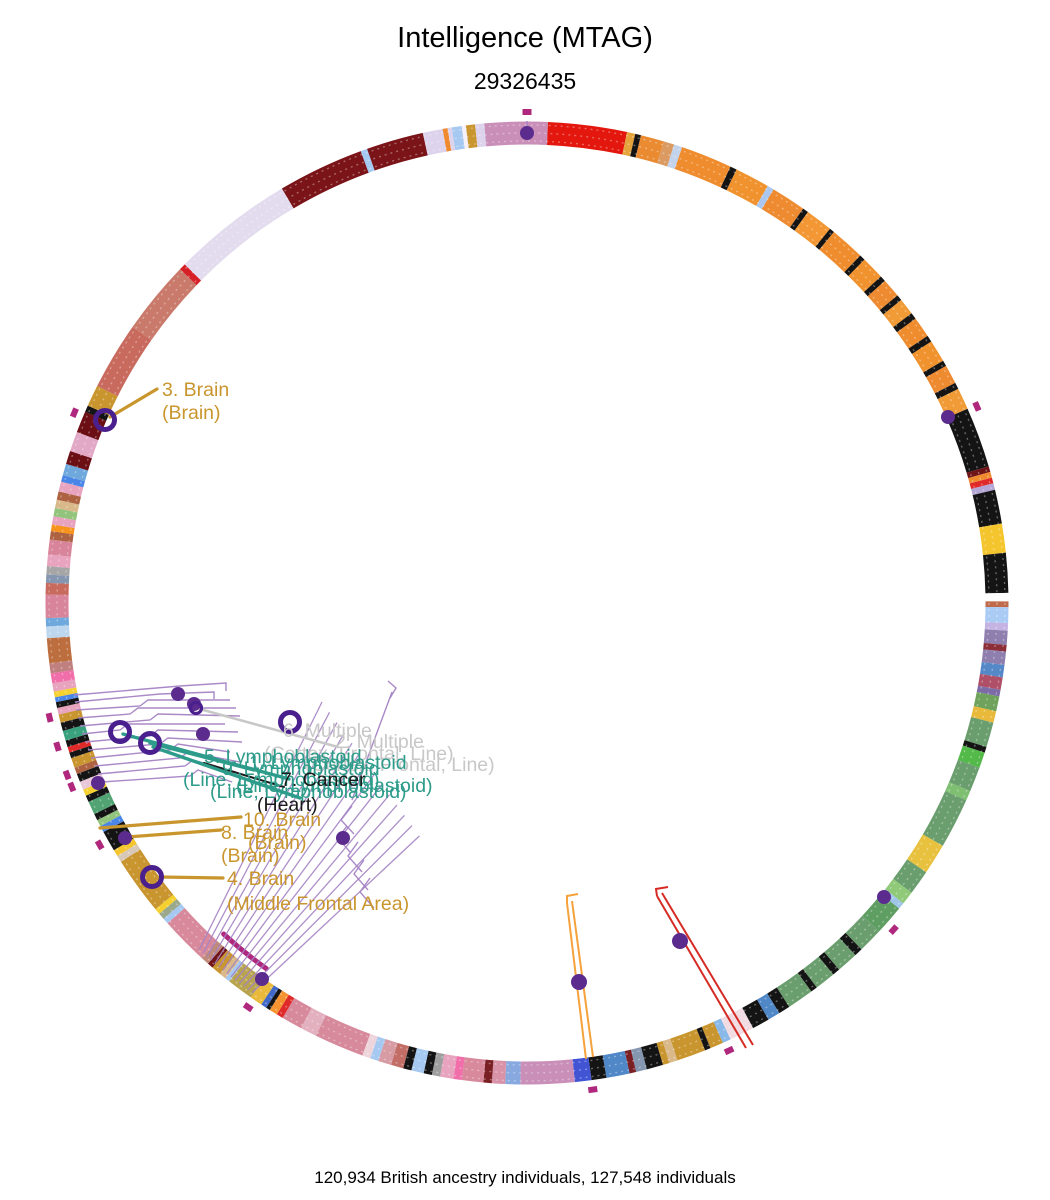  What do you see at coordinates (195, 390) in the screenshot?
I see `label-3-brain-line-1: 3. Brain` at bounding box center [195, 390].